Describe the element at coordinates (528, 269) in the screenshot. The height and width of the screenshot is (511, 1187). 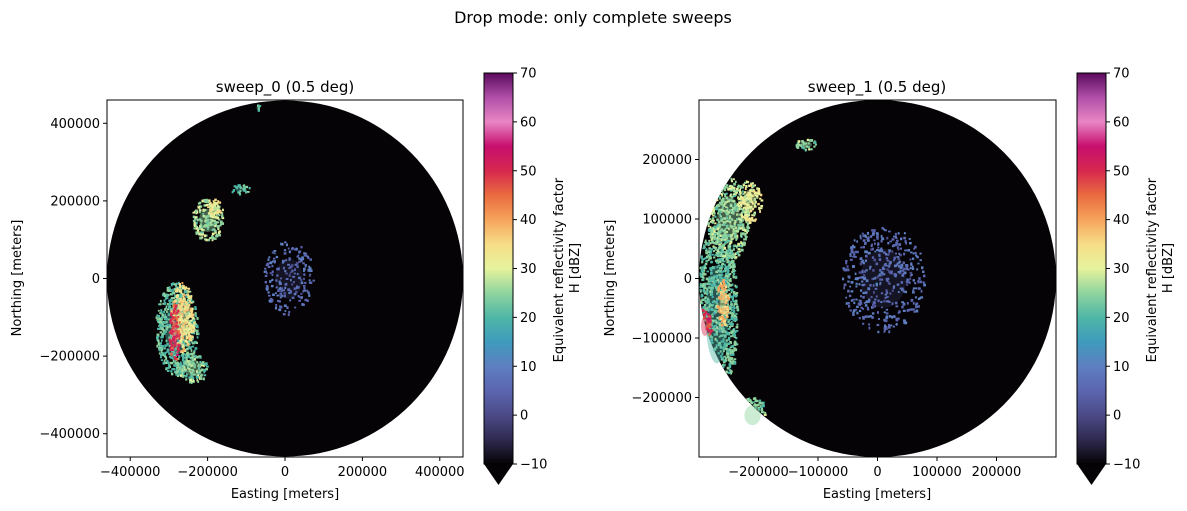
I see `colorbar-tick-label: 30` at that location.